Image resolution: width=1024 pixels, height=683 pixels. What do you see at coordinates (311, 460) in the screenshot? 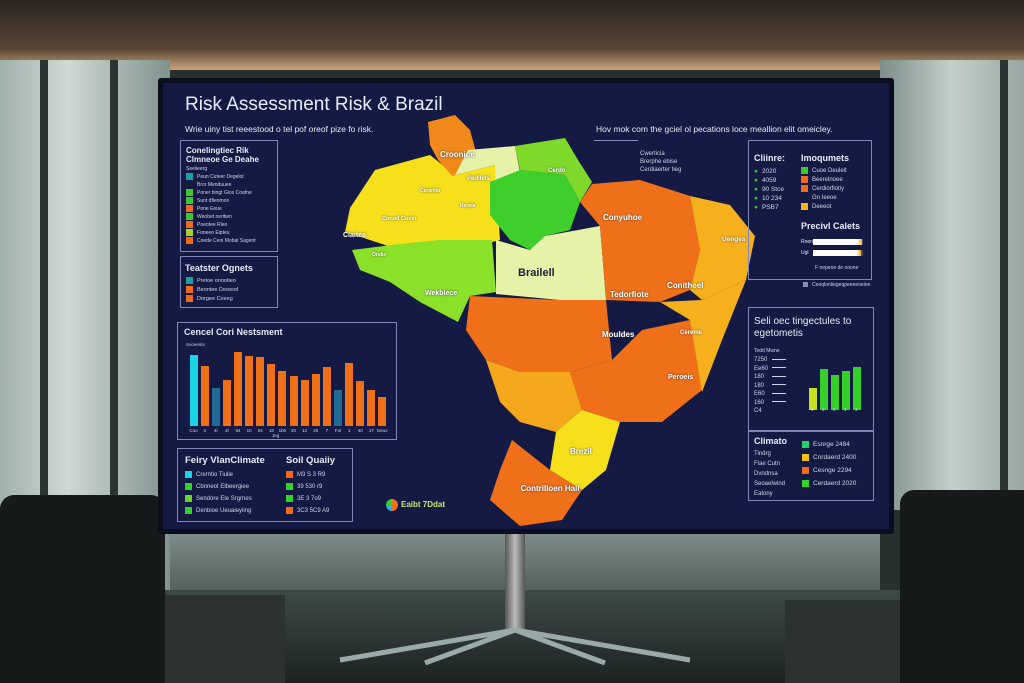
I see `soil-quality-title: Soil Quaiiy` at bounding box center [311, 460].